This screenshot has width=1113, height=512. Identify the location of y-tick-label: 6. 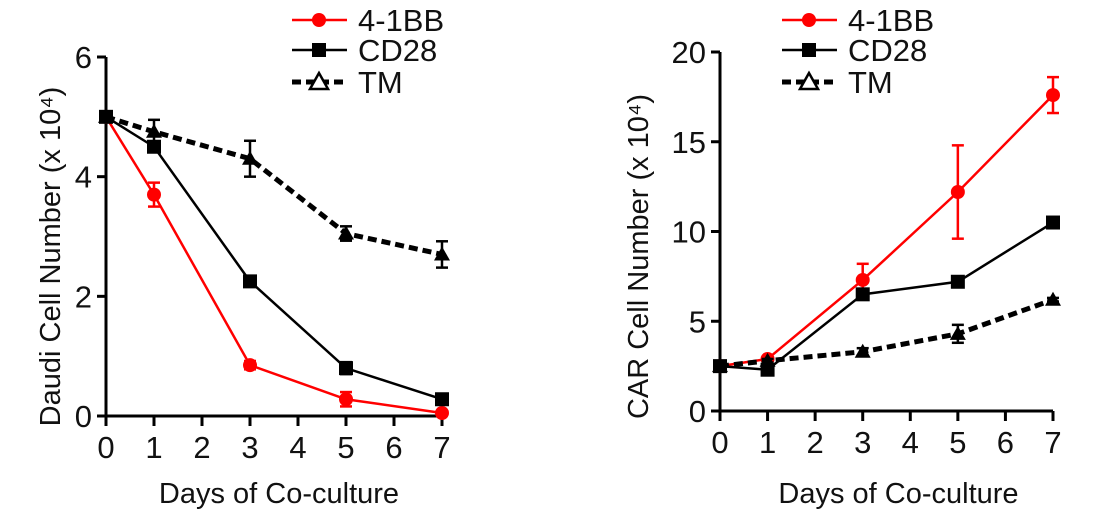
(83, 57).